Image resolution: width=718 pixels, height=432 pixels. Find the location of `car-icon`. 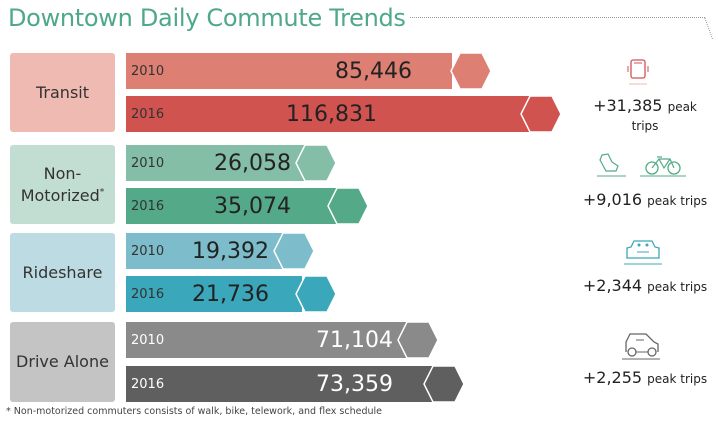

car-icon is located at coordinates (641, 346).